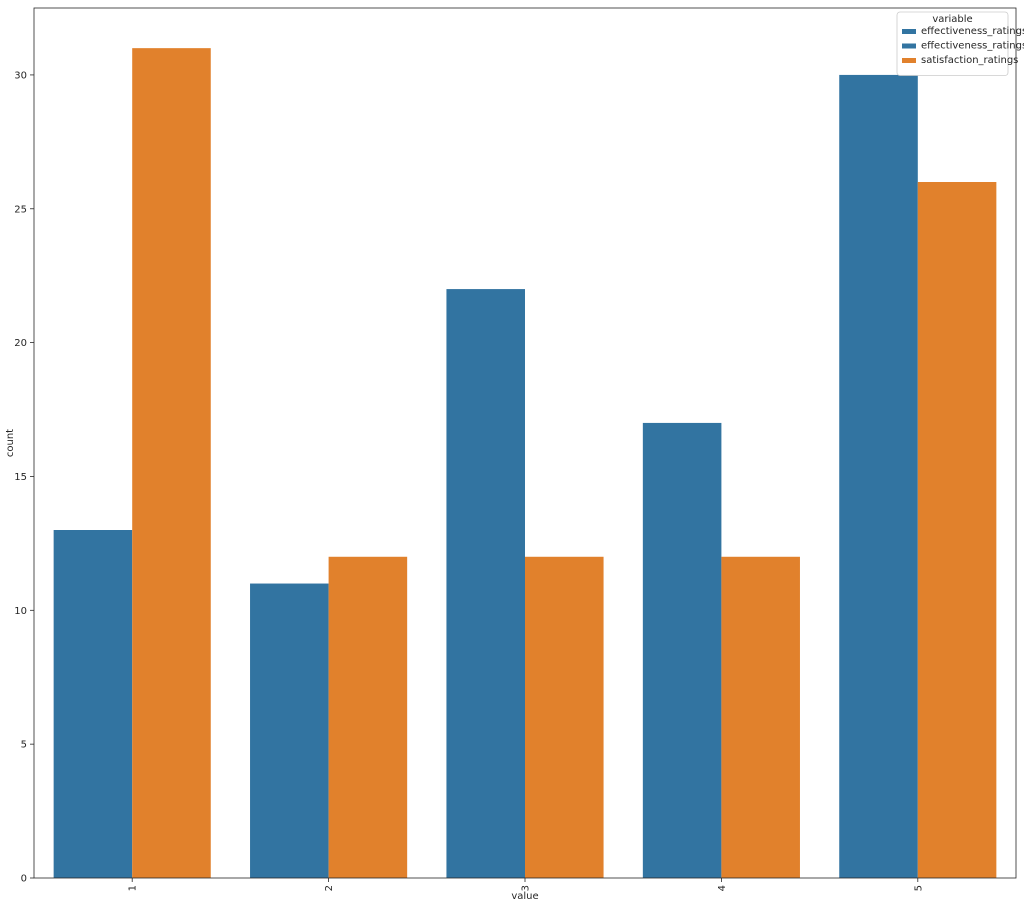 This screenshot has width=1024, height=906. What do you see at coordinates (20, 343) in the screenshot?
I see `y-tick-label: 20` at bounding box center [20, 343].